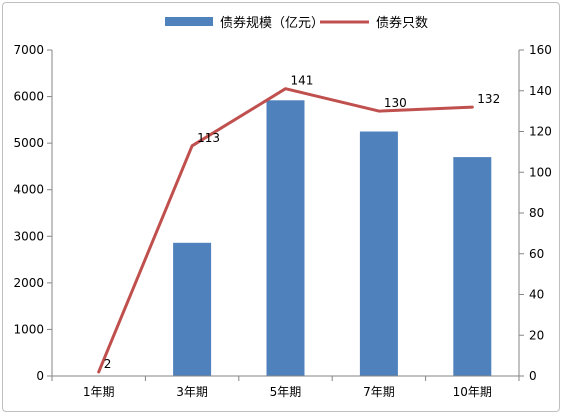 The height and width of the screenshot is (416, 564). I want to click on data-label: 130, so click(395, 103).